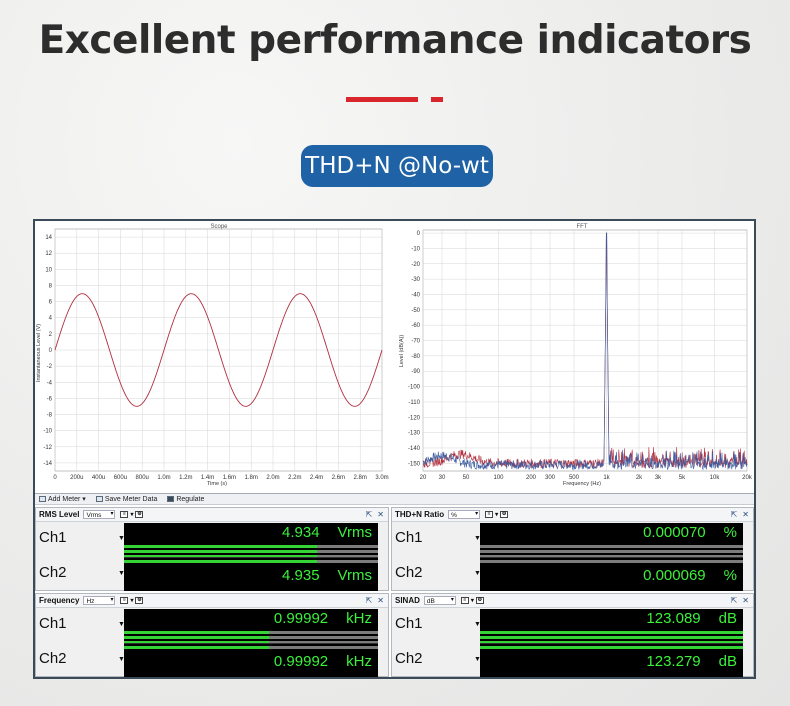  I want to click on fft-x-tick-label: 500, so click(574, 478).